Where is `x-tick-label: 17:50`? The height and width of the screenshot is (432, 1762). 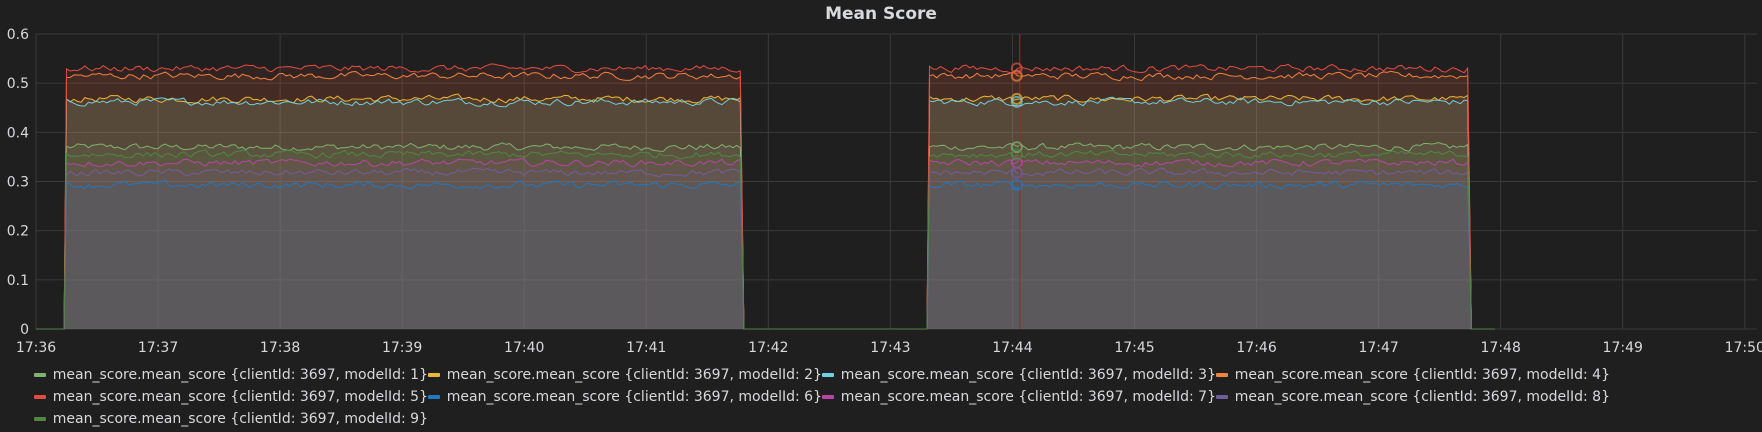
x-tick-label: 17:50 is located at coordinates (1743, 348).